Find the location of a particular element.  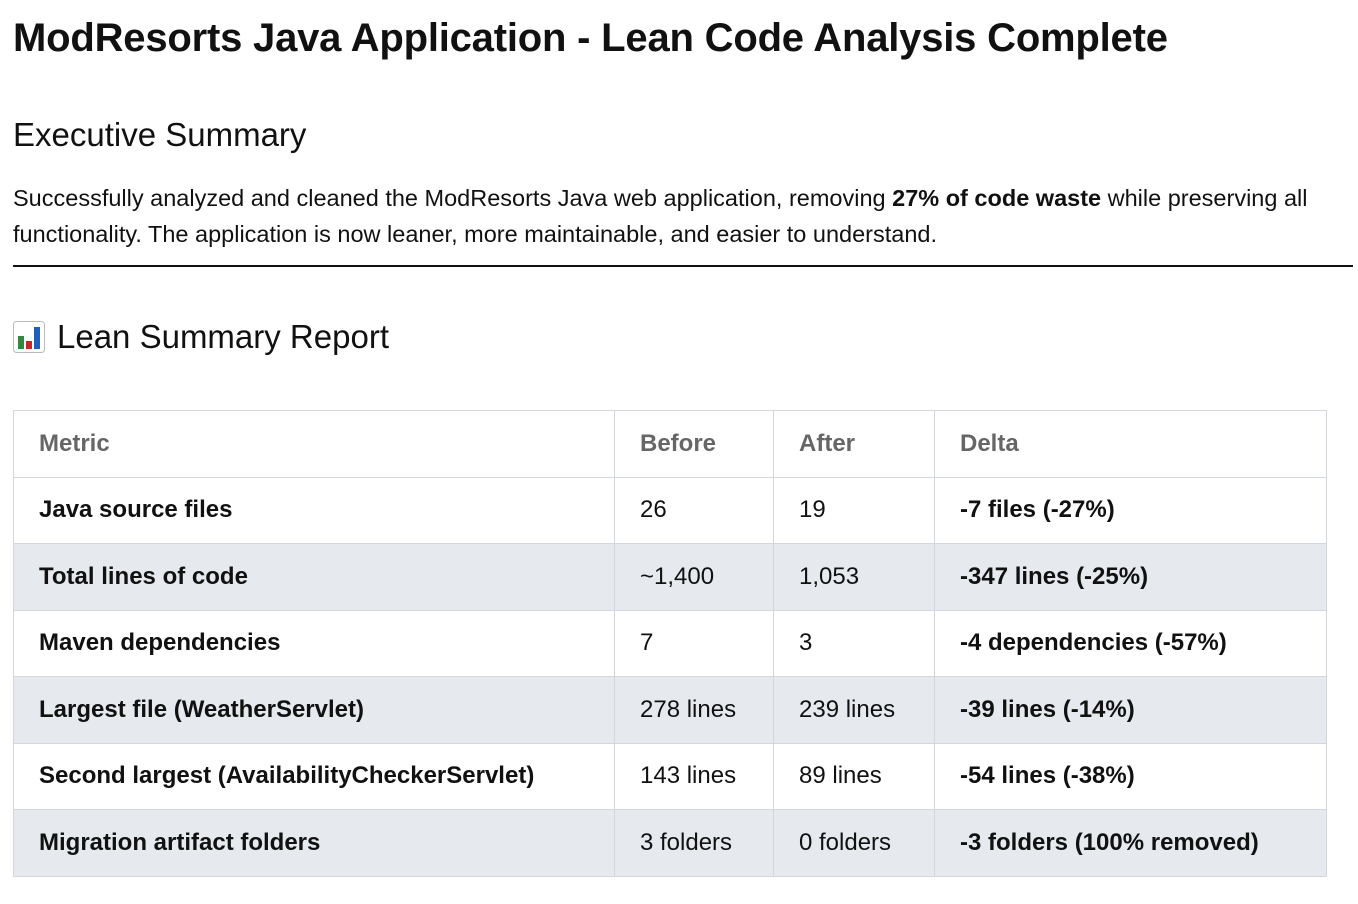

cell-after: 1,053 is located at coordinates (854, 577).